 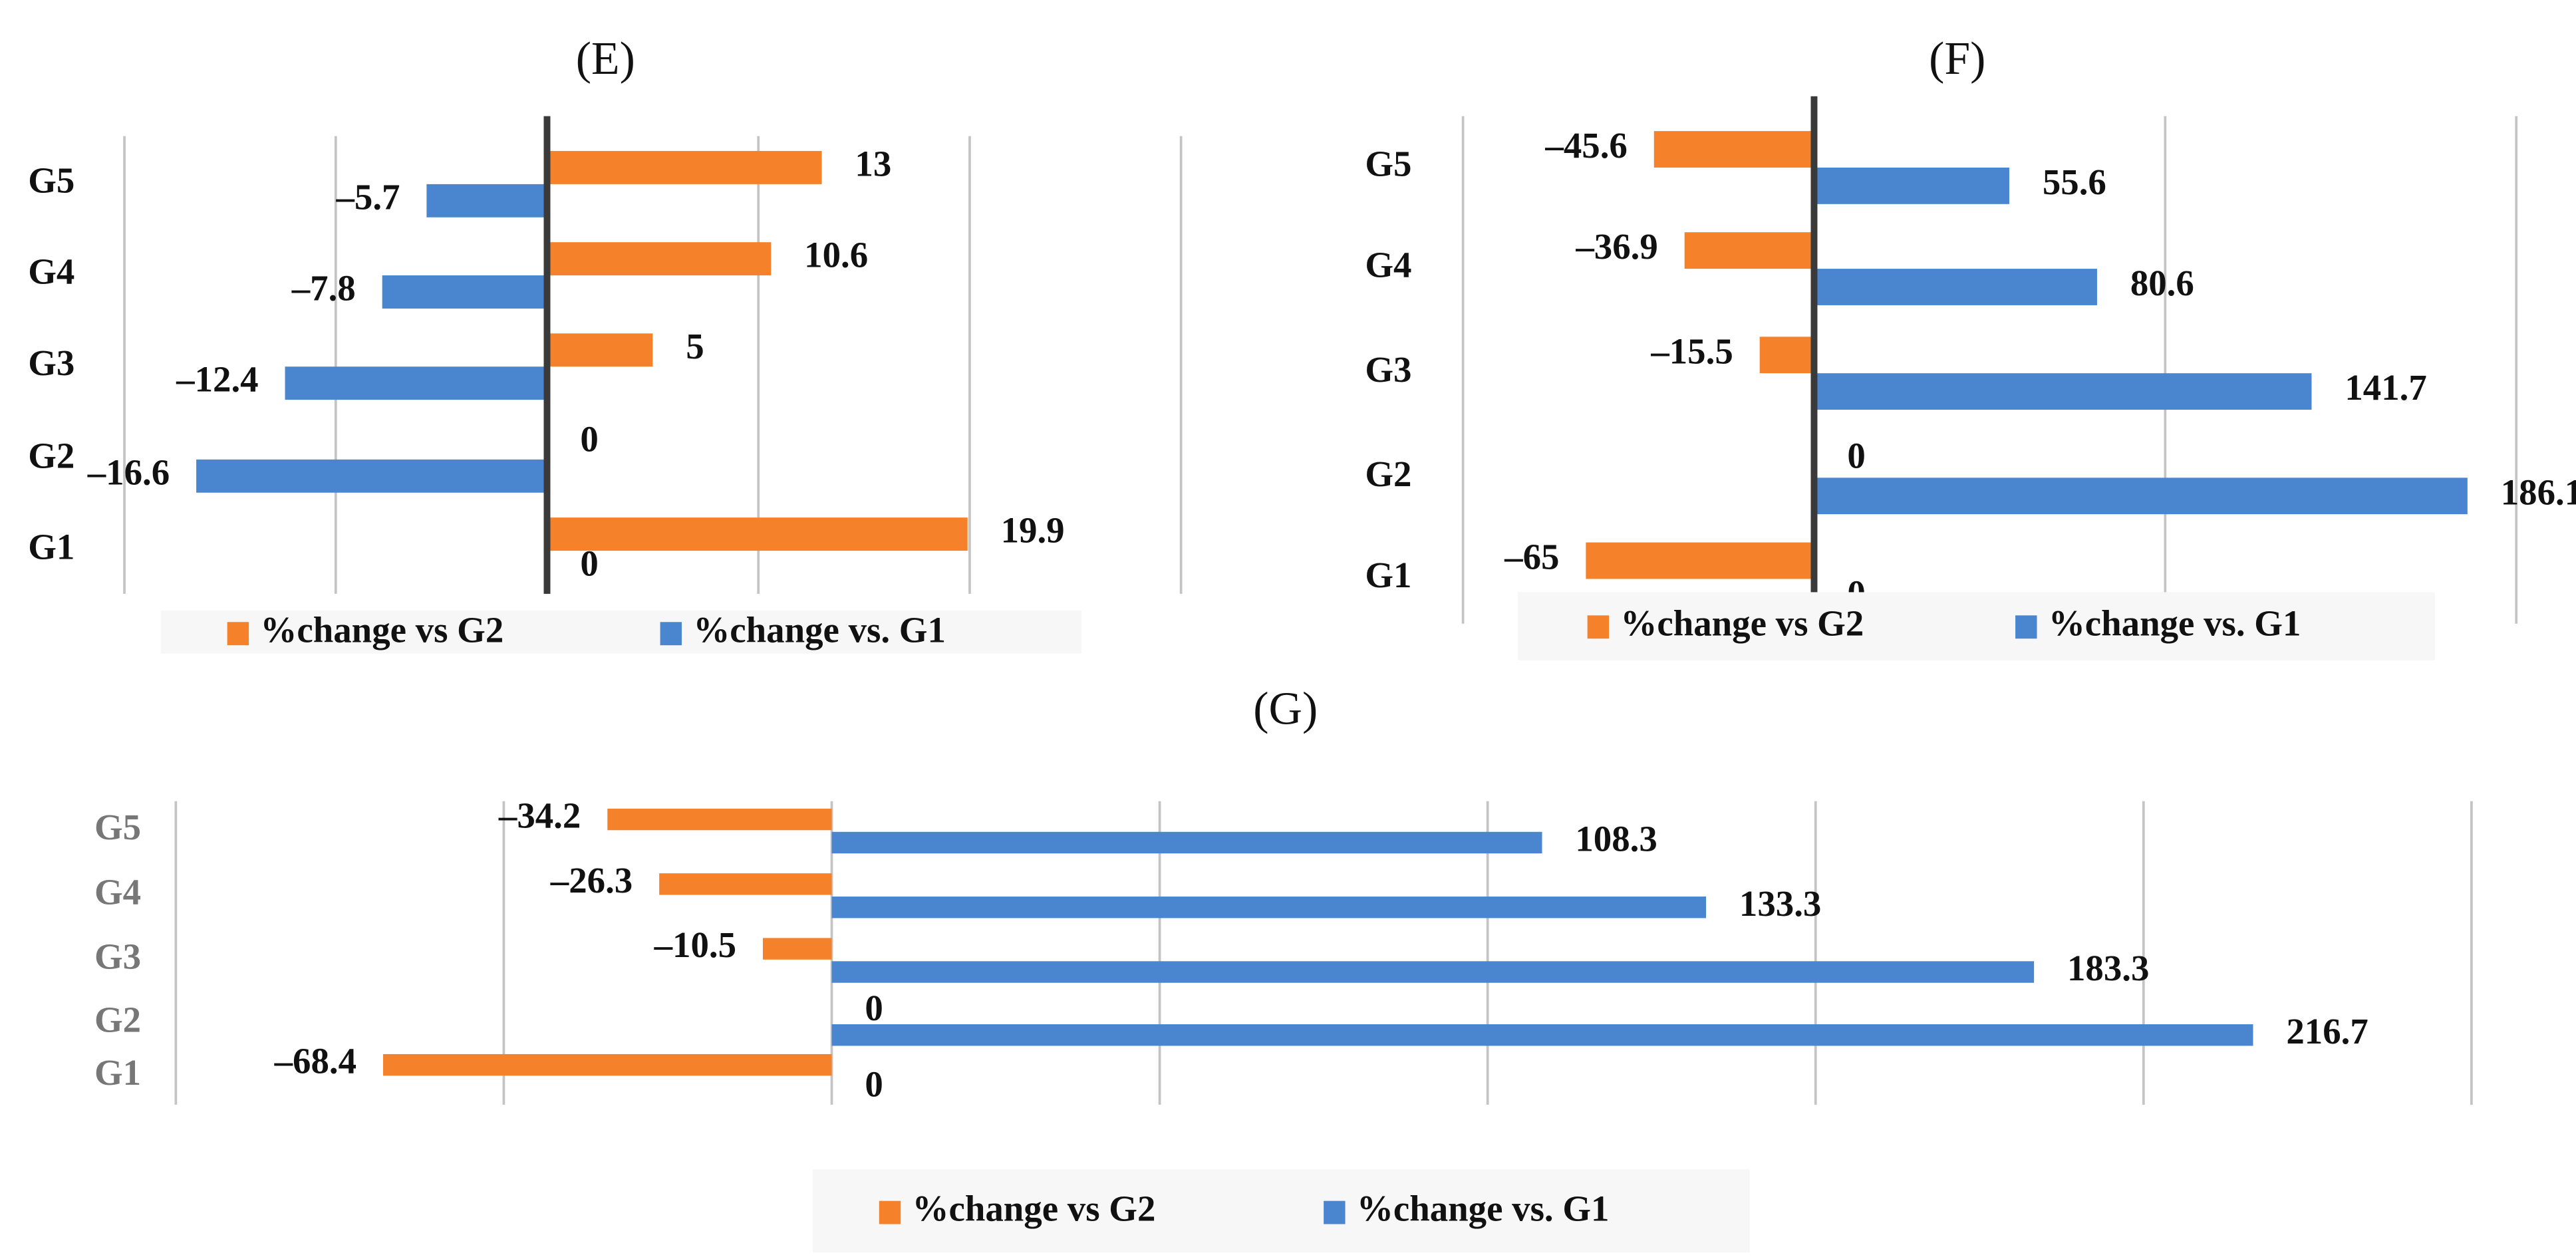 What do you see at coordinates (873, 164) in the screenshot?
I see `data-label: 13` at bounding box center [873, 164].